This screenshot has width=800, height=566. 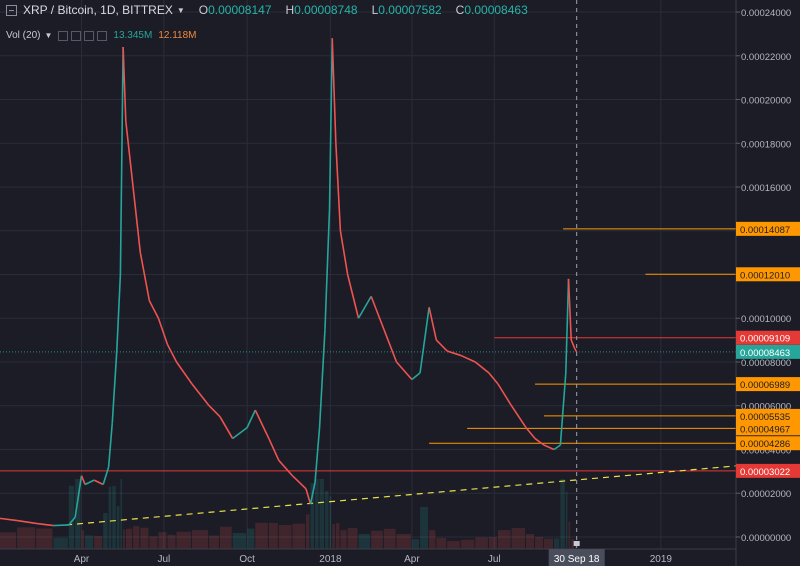 What do you see at coordinates (765, 353) in the screenshot?
I see `current-price-label: 0.00008463` at bounding box center [765, 353].